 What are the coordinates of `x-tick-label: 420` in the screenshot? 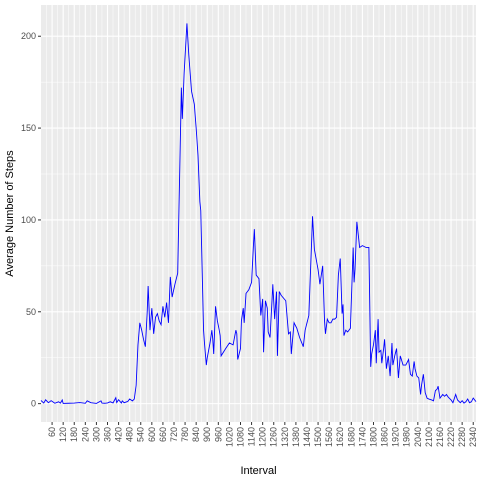 It's located at (119, 434).